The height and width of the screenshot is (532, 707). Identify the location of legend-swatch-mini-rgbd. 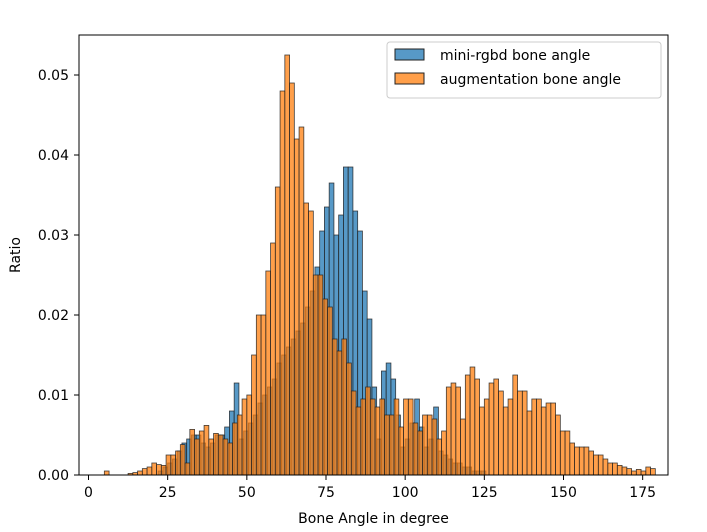
(409, 54).